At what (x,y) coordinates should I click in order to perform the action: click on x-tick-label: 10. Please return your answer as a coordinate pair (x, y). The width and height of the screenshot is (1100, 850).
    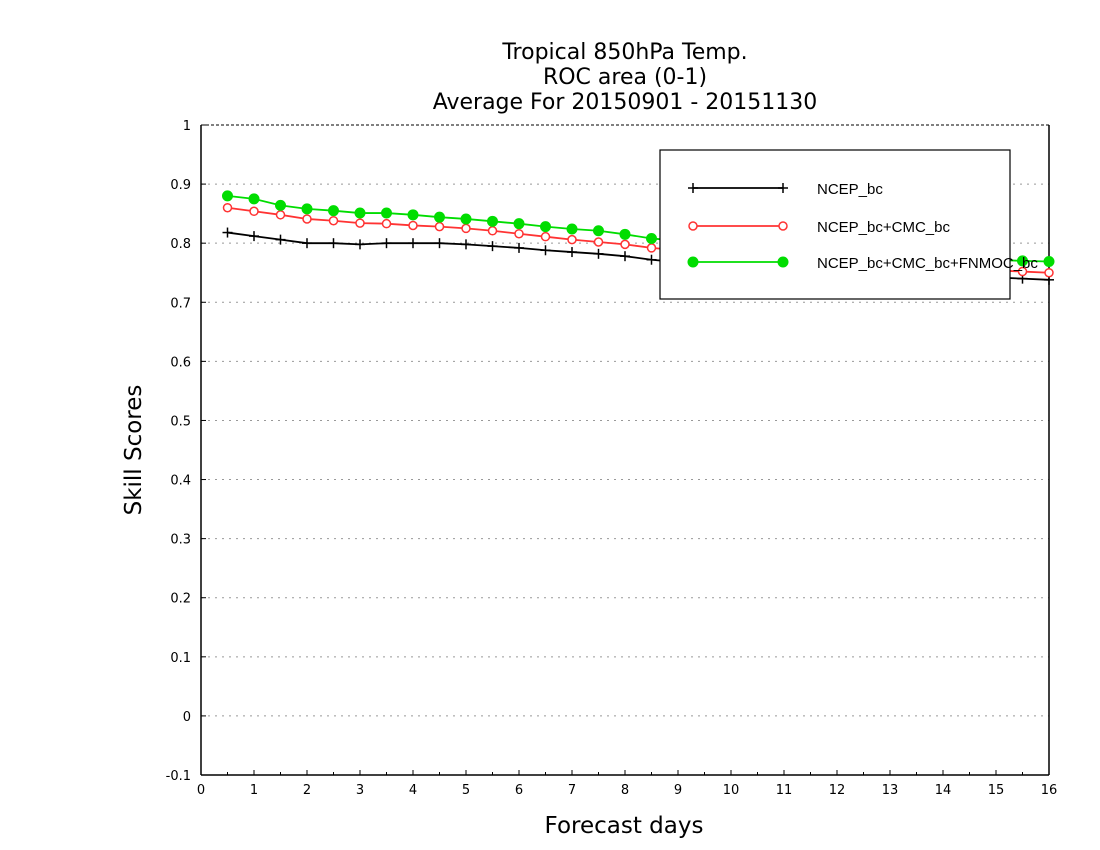
    Looking at the image, I should click on (731, 790).